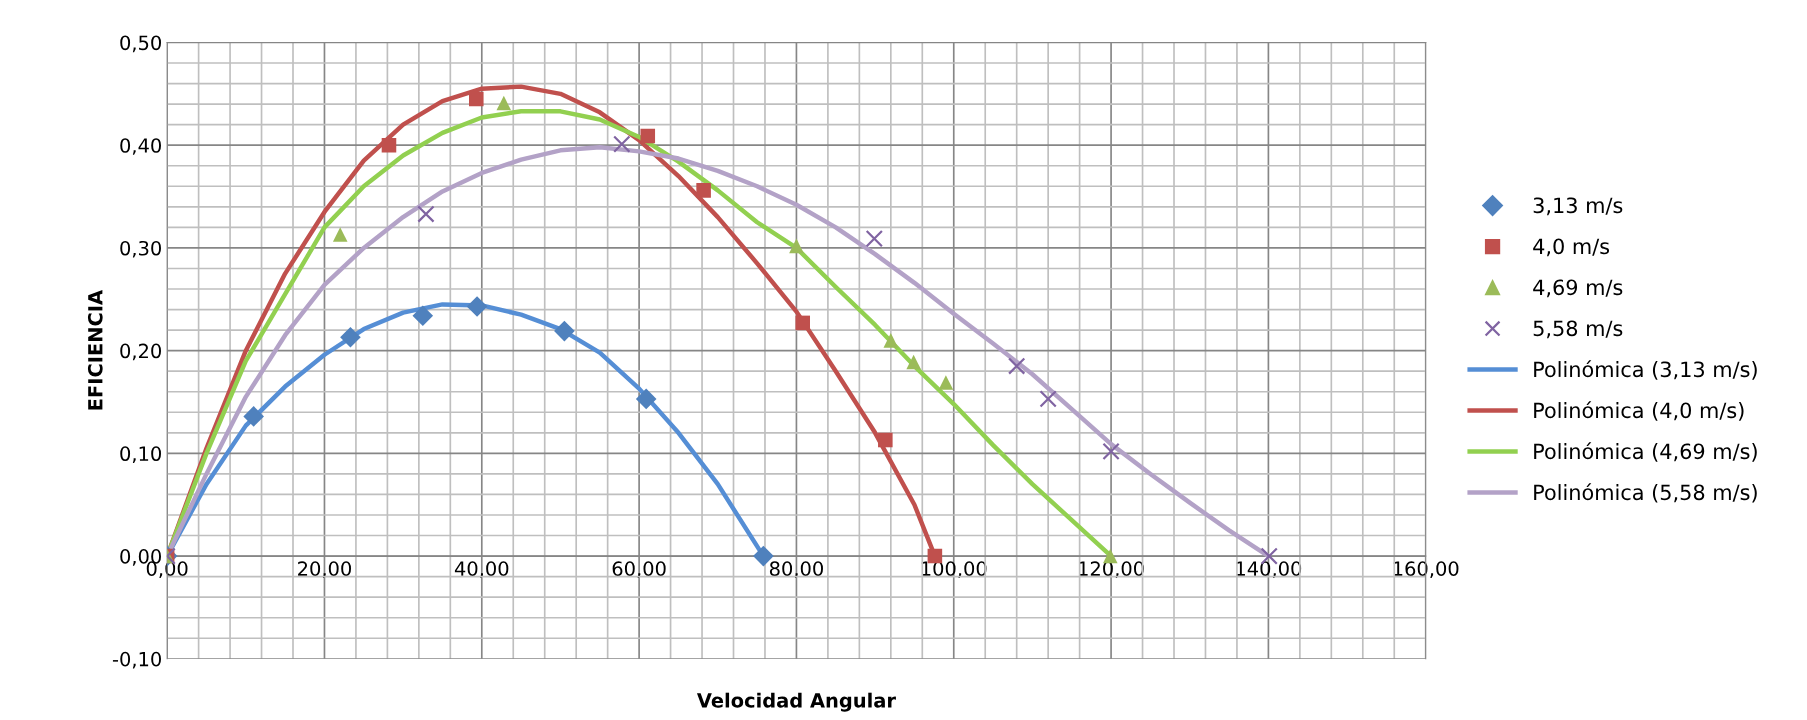 The width and height of the screenshot is (1807, 720). What do you see at coordinates (140, 352) in the screenshot?
I see `y-tick-label: 0,20` at bounding box center [140, 352].